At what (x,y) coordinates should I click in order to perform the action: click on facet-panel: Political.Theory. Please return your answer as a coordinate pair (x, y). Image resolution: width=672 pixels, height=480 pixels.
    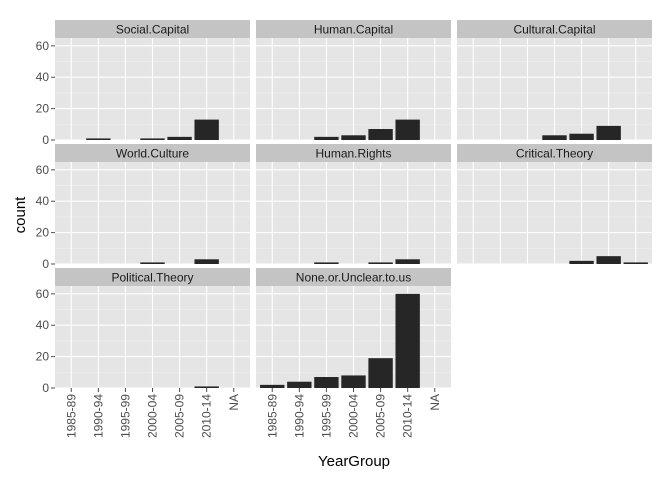
    Looking at the image, I should click on (152, 328).